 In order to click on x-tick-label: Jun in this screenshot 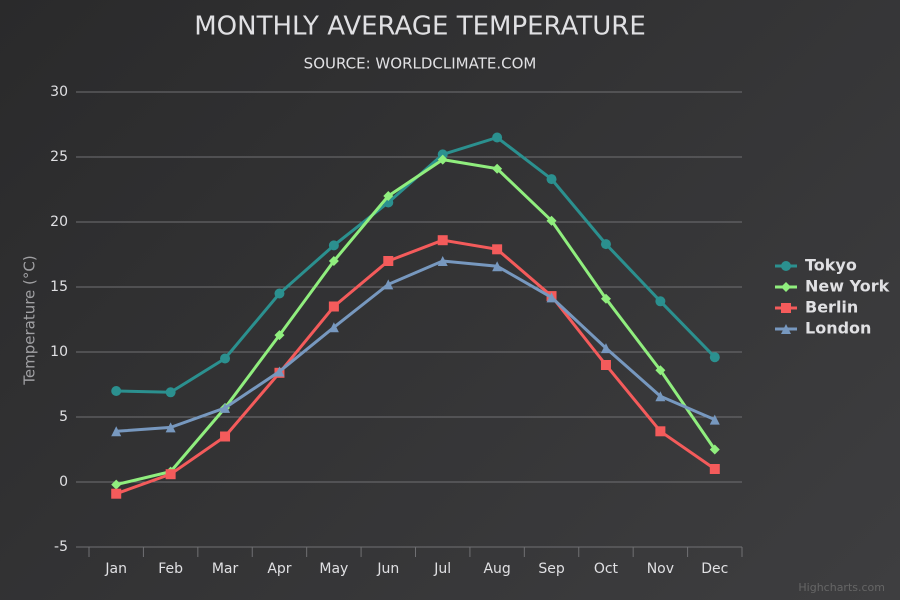, I will do `click(387, 569)`.